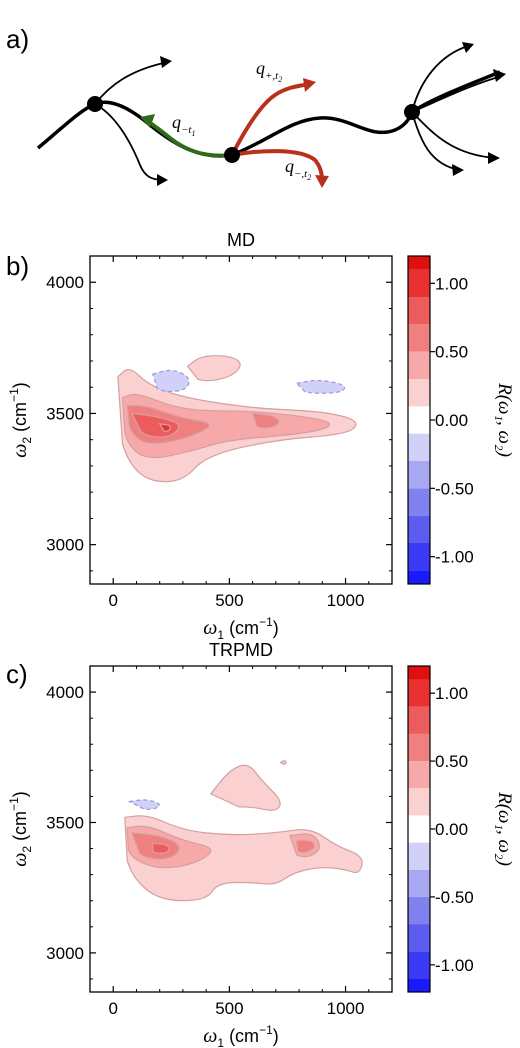 The height and width of the screenshot is (1048, 520). Describe the element at coordinates (269, 71) in the screenshot. I see `label-q-plus-t2: q+,t2` at that location.